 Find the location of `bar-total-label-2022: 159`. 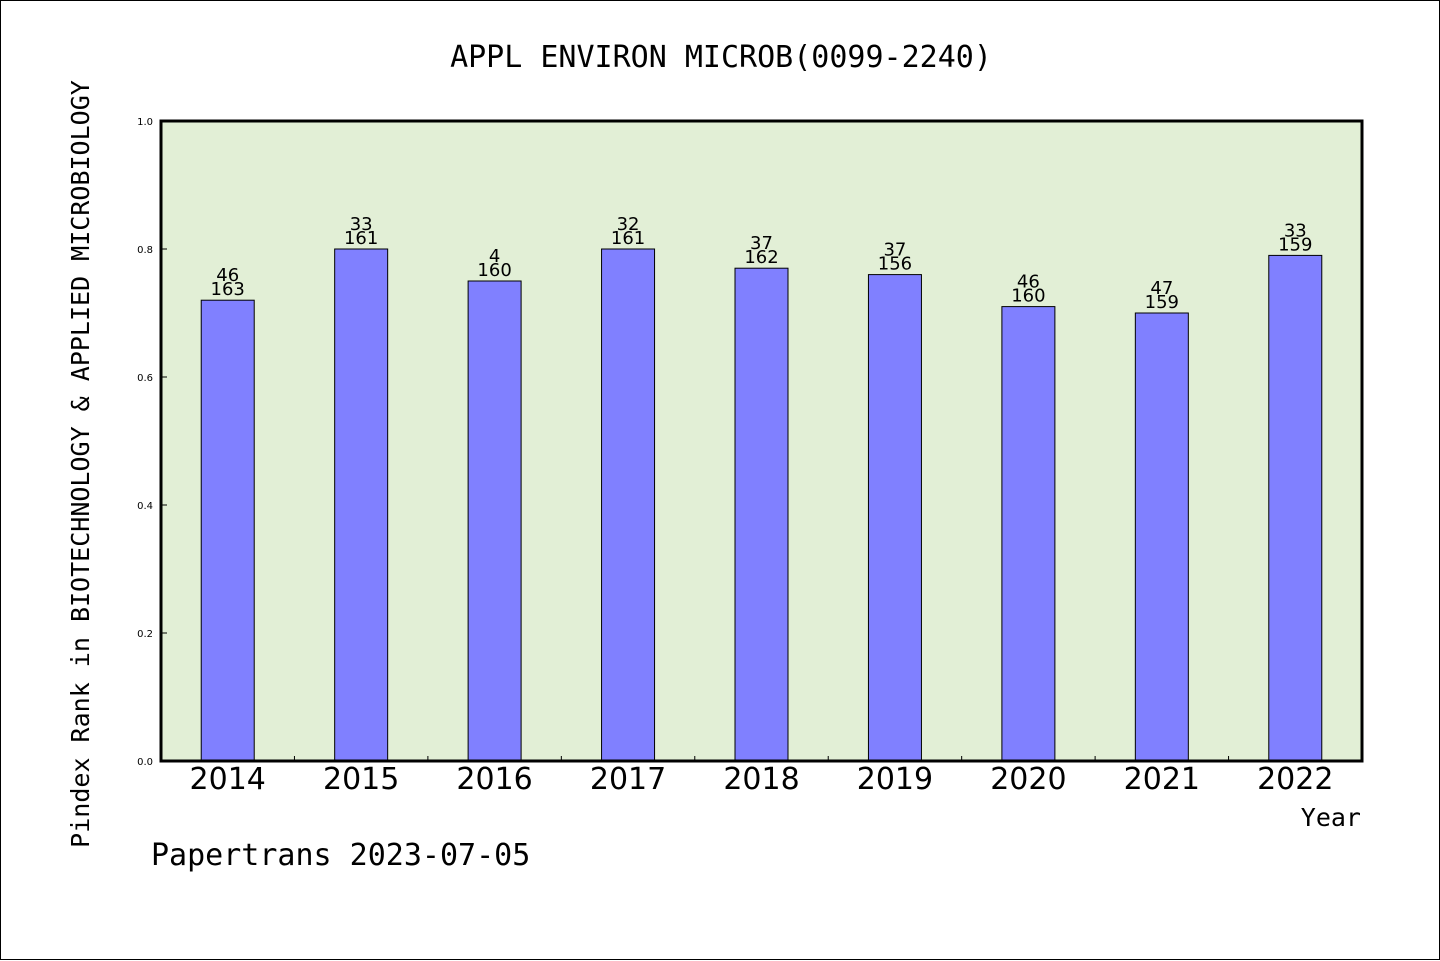

bar-total-label-2022: 159 is located at coordinates (1295, 244).